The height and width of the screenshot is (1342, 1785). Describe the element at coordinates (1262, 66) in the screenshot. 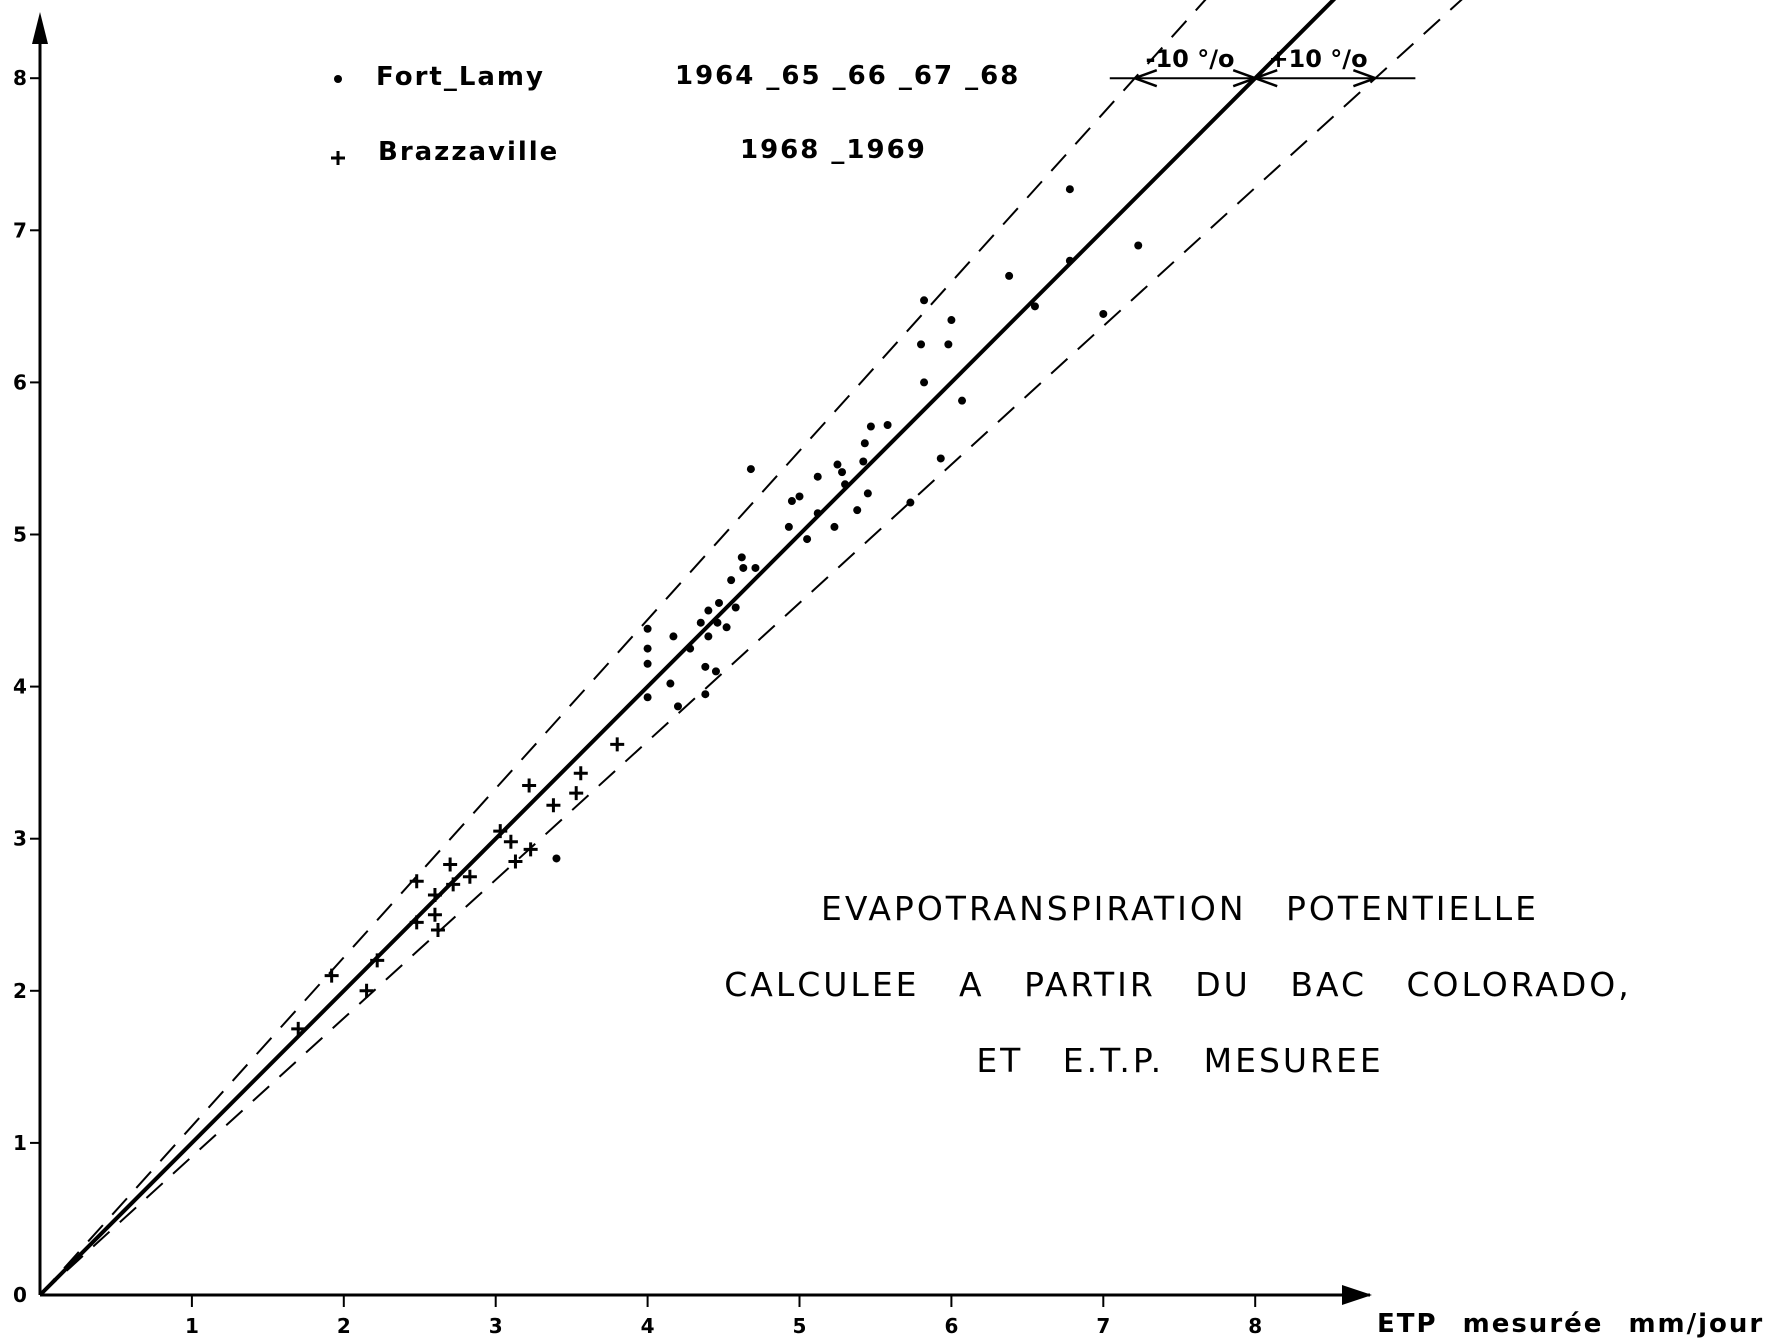

I see `ten-percent-bracket: -10 °/o +10 °/o` at that location.